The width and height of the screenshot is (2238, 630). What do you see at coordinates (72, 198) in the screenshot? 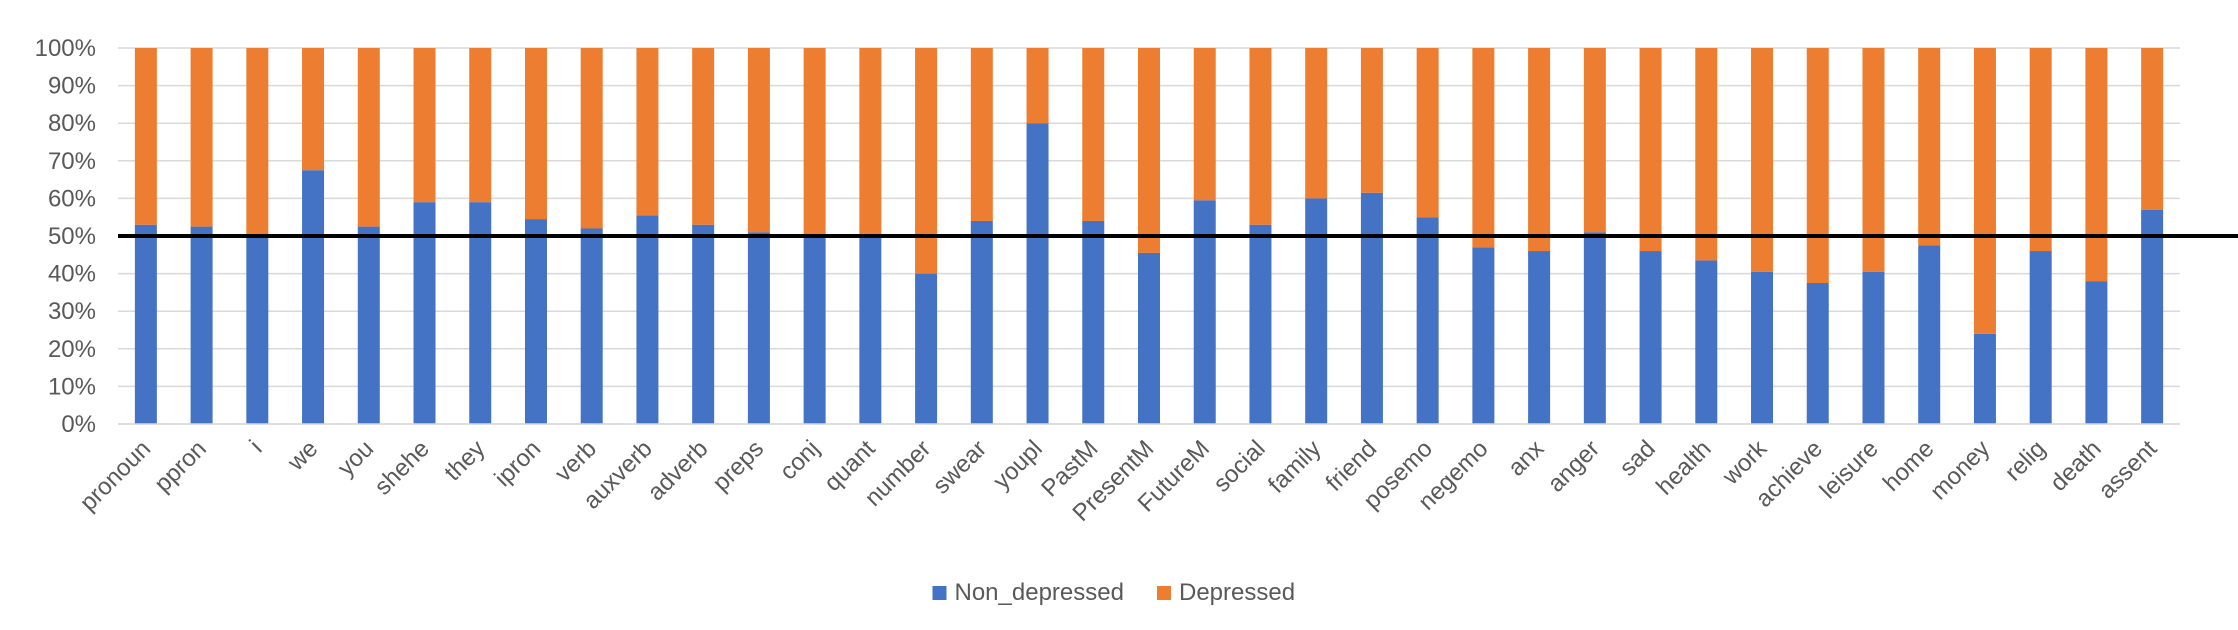
I see `y-tick-label: 60%` at bounding box center [72, 198].